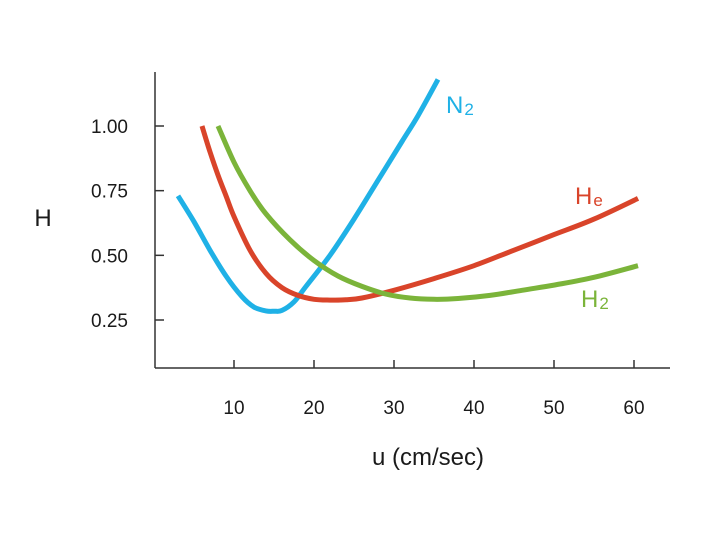 The width and height of the screenshot is (715, 536). Describe the element at coordinates (233, 408) in the screenshot. I see `x-tick-label: 10` at that location.